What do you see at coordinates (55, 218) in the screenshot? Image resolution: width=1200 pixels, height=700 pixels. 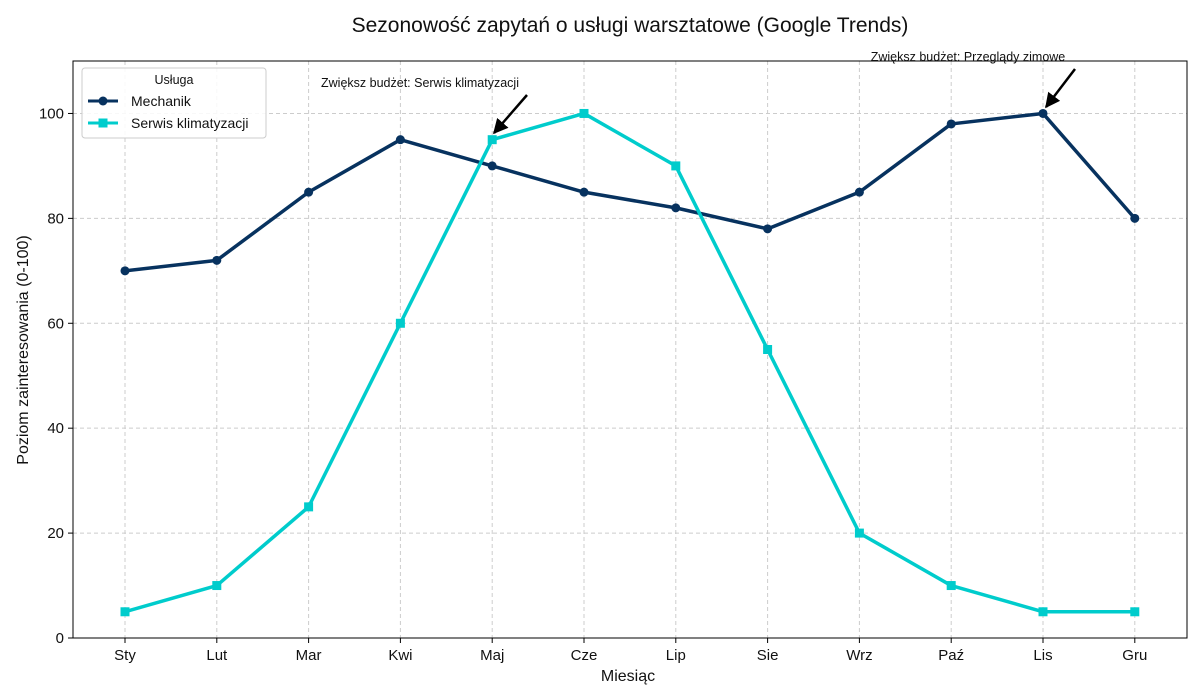 I see `y-tick-label: 80` at bounding box center [55, 218].